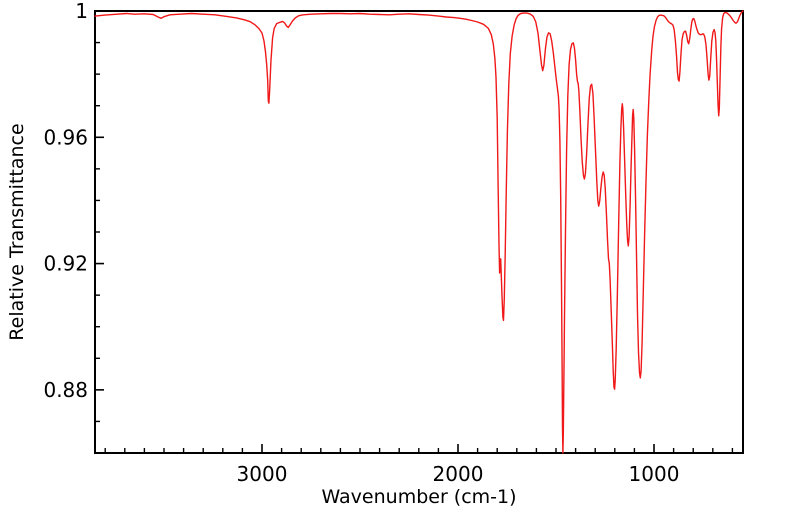 The width and height of the screenshot is (799, 516). I want to click on y-tick-label: 1, so click(81, 11).